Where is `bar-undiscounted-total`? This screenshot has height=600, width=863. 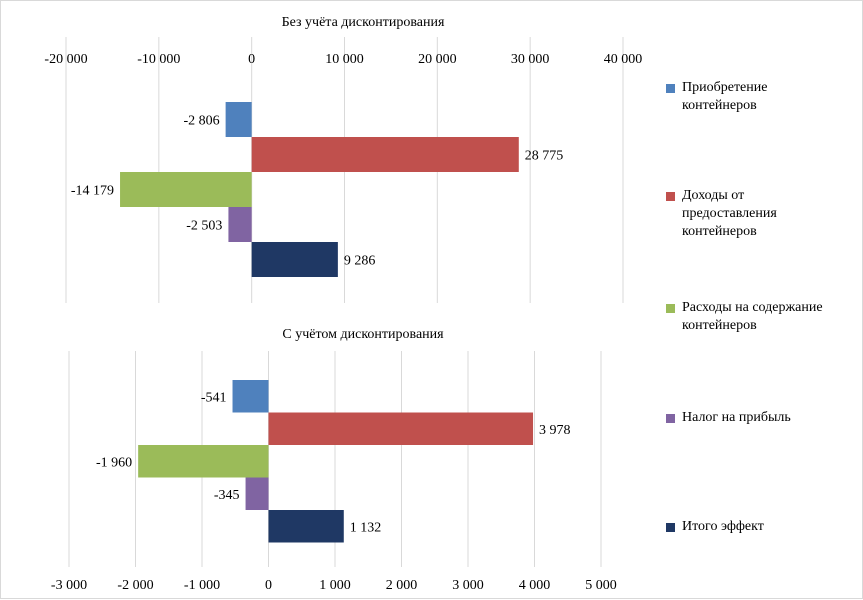 bar-undiscounted-total is located at coordinates (294, 259).